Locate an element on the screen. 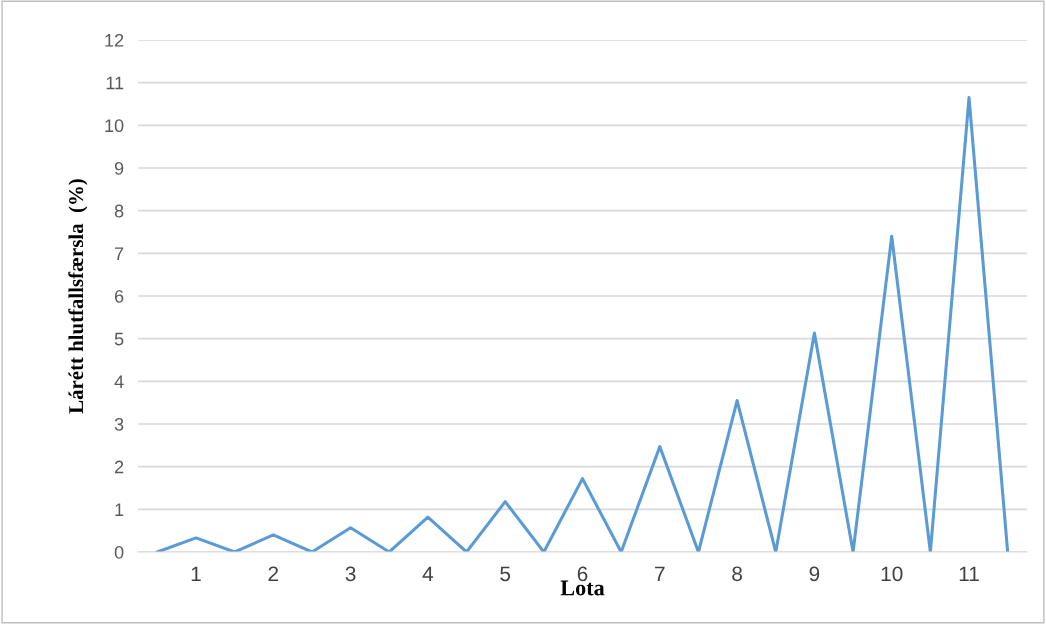 This screenshot has width=1046, height=624. x-tick-label: 1 is located at coordinates (196, 573).